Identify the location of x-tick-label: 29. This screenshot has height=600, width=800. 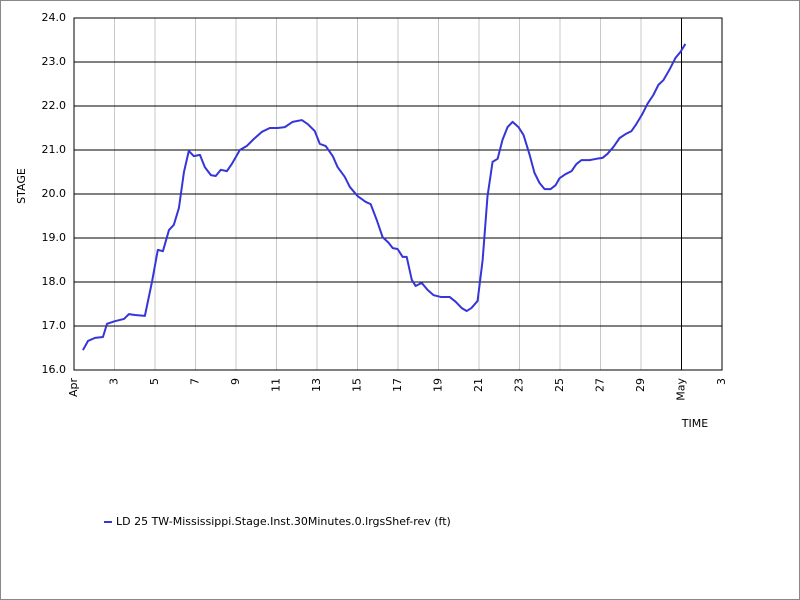
(640, 385).